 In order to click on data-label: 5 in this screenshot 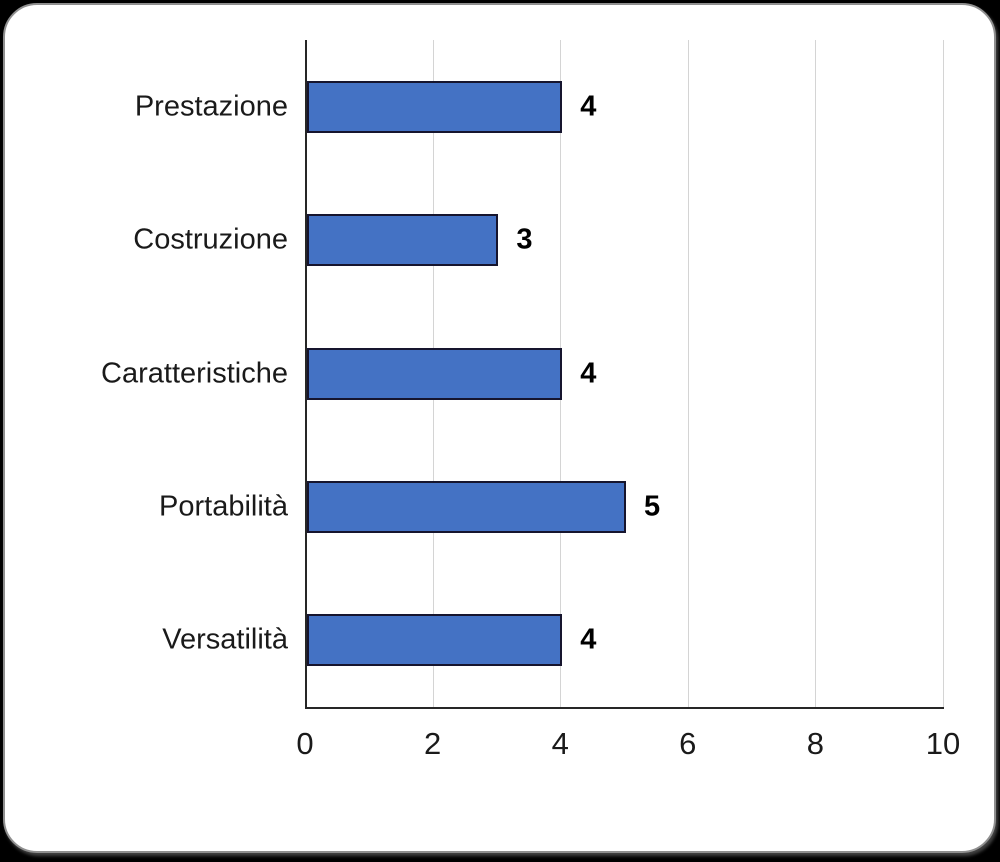, I will do `click(652, 506)`.